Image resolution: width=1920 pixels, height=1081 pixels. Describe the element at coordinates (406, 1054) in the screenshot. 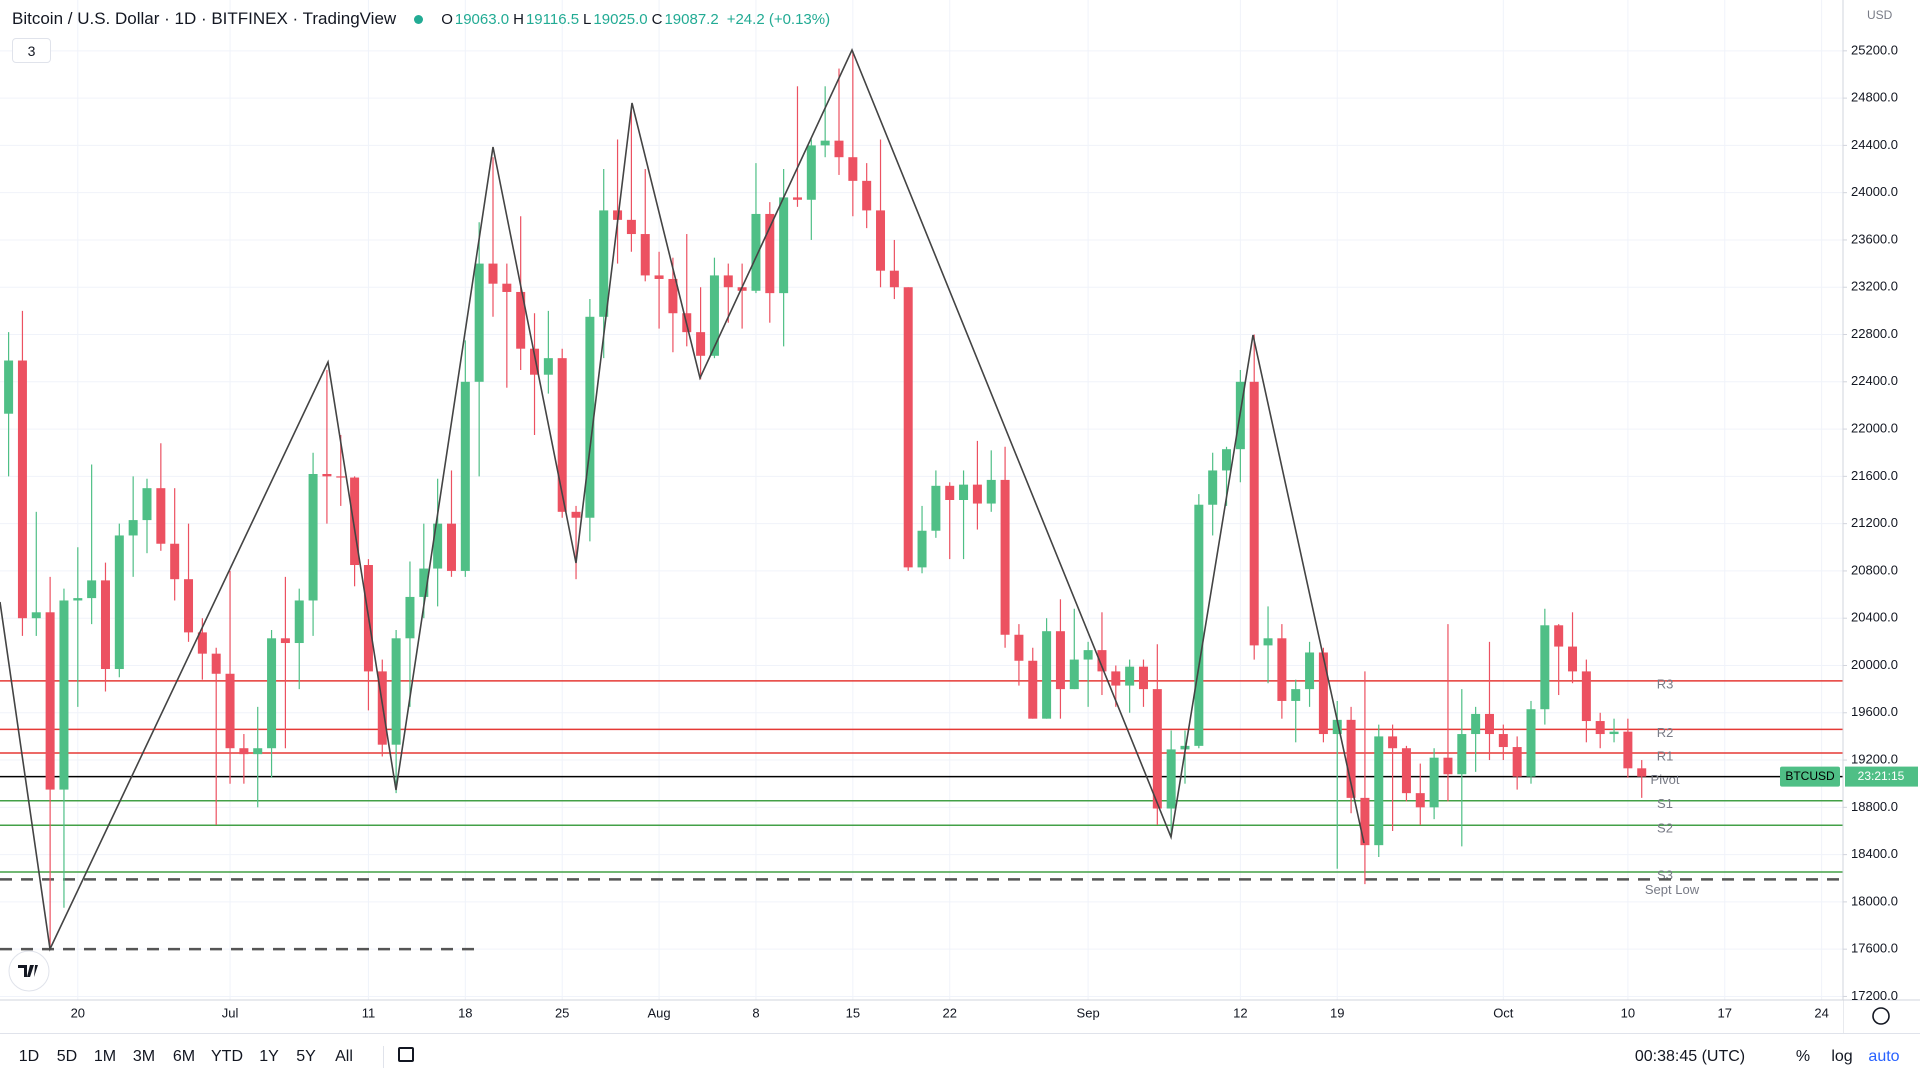

I see `calendar-icon` at that location.